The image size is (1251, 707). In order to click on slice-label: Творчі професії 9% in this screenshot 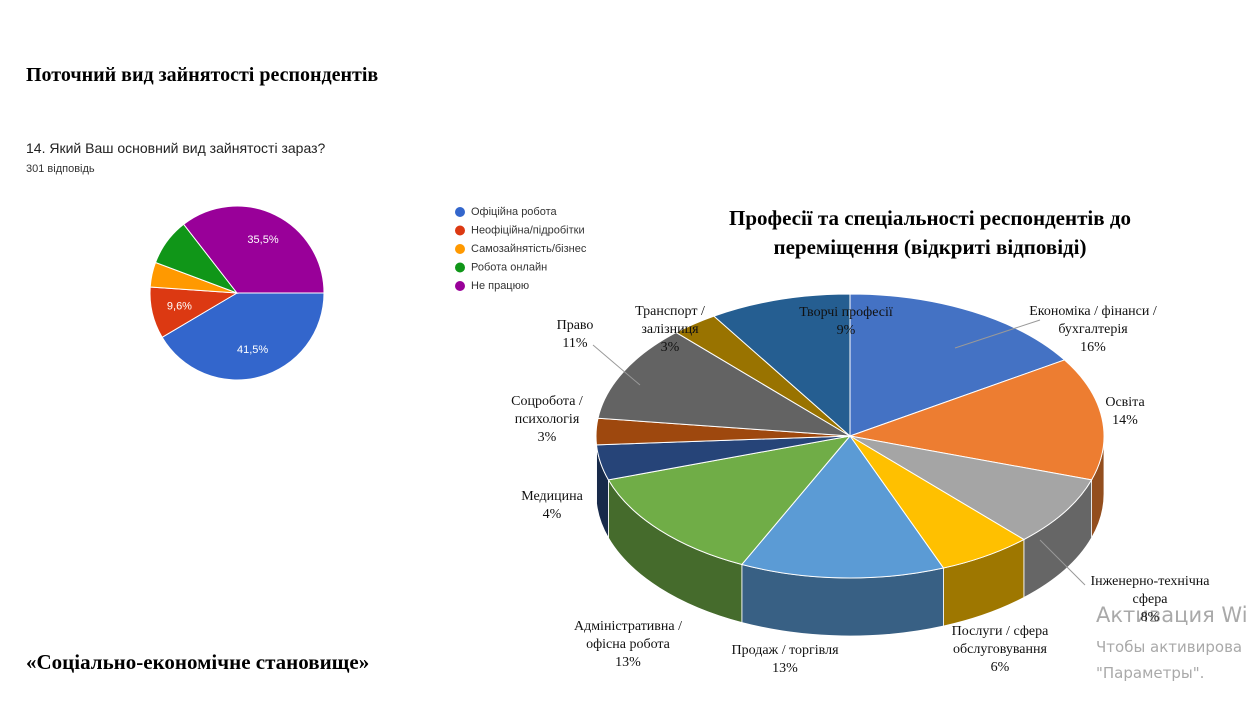, I will do `click(846, 322)`.